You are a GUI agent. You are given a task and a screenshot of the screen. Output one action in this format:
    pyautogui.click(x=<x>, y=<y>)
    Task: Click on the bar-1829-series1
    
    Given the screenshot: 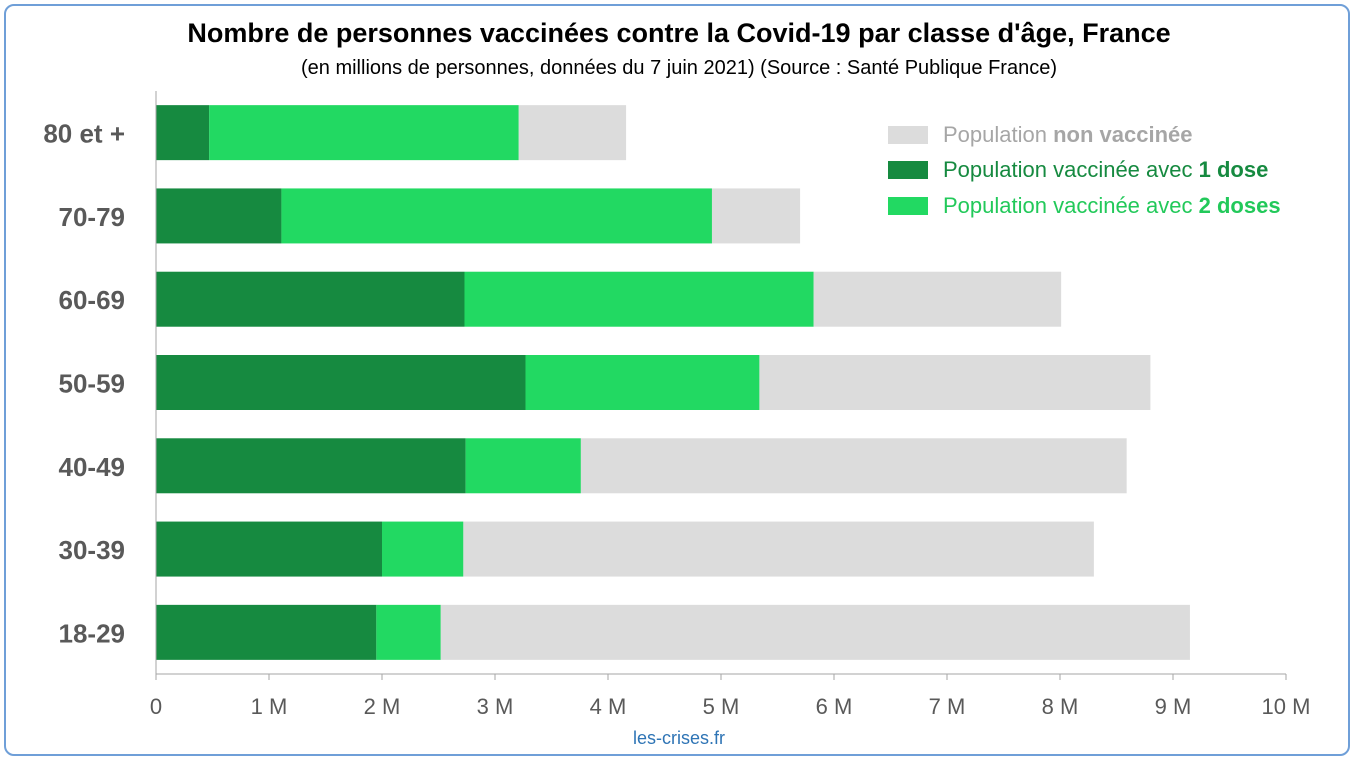 What is the action you would take?
    pyautogui.click(x=408, y=632)
    